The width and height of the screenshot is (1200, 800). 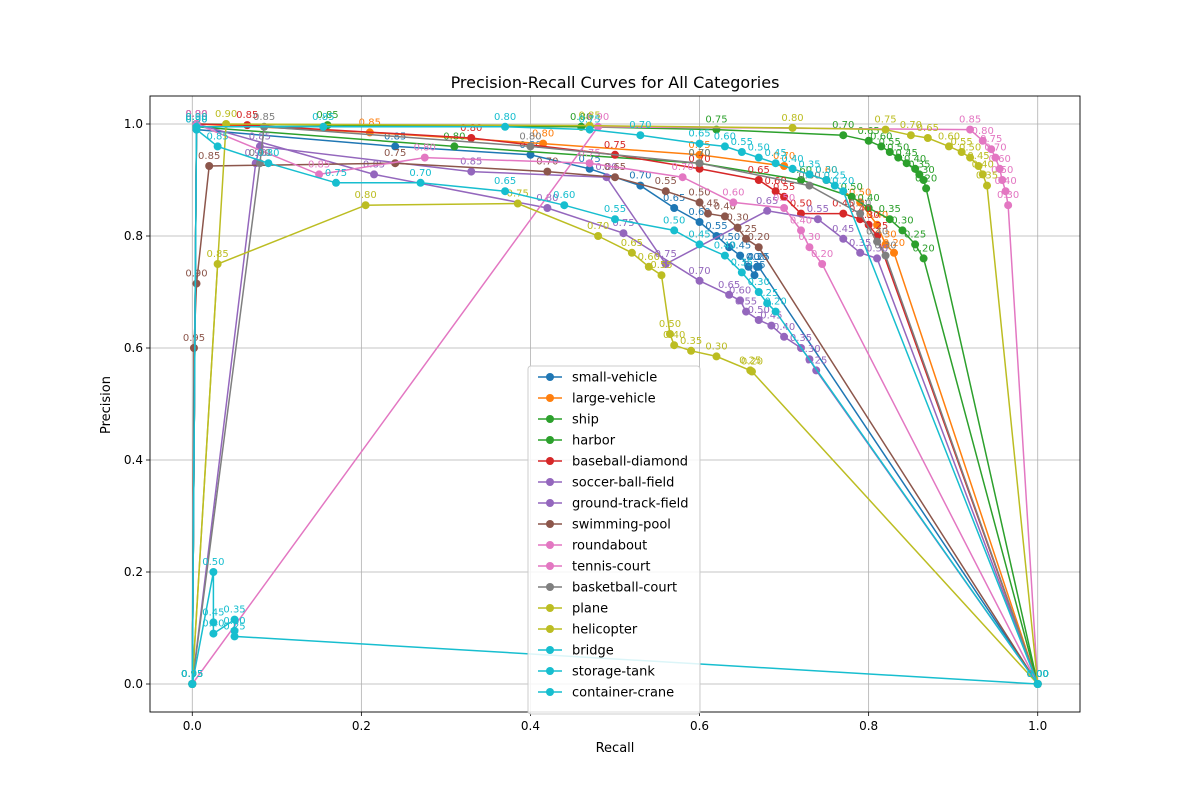 I want to click on threshold-label: 0.95, so click(x=194, y=338).